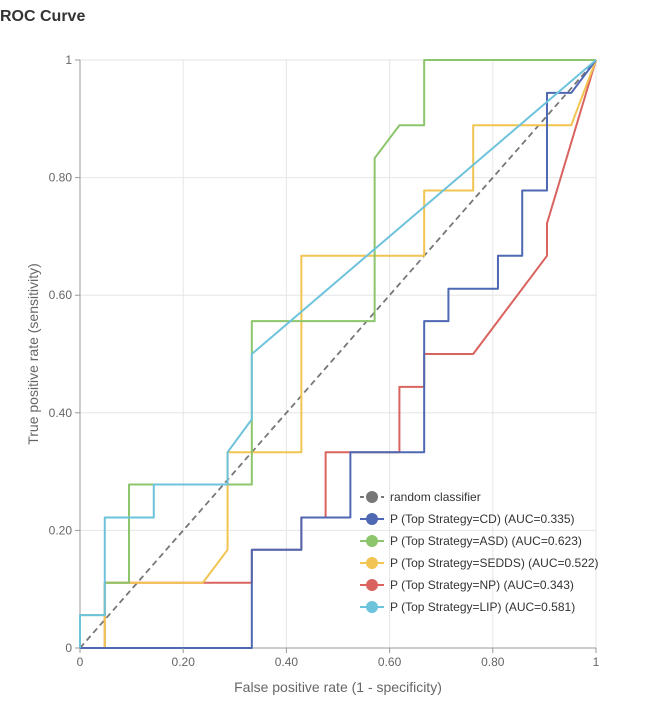  I want to click on chart-title: ROC Curve, so click(43, 16).